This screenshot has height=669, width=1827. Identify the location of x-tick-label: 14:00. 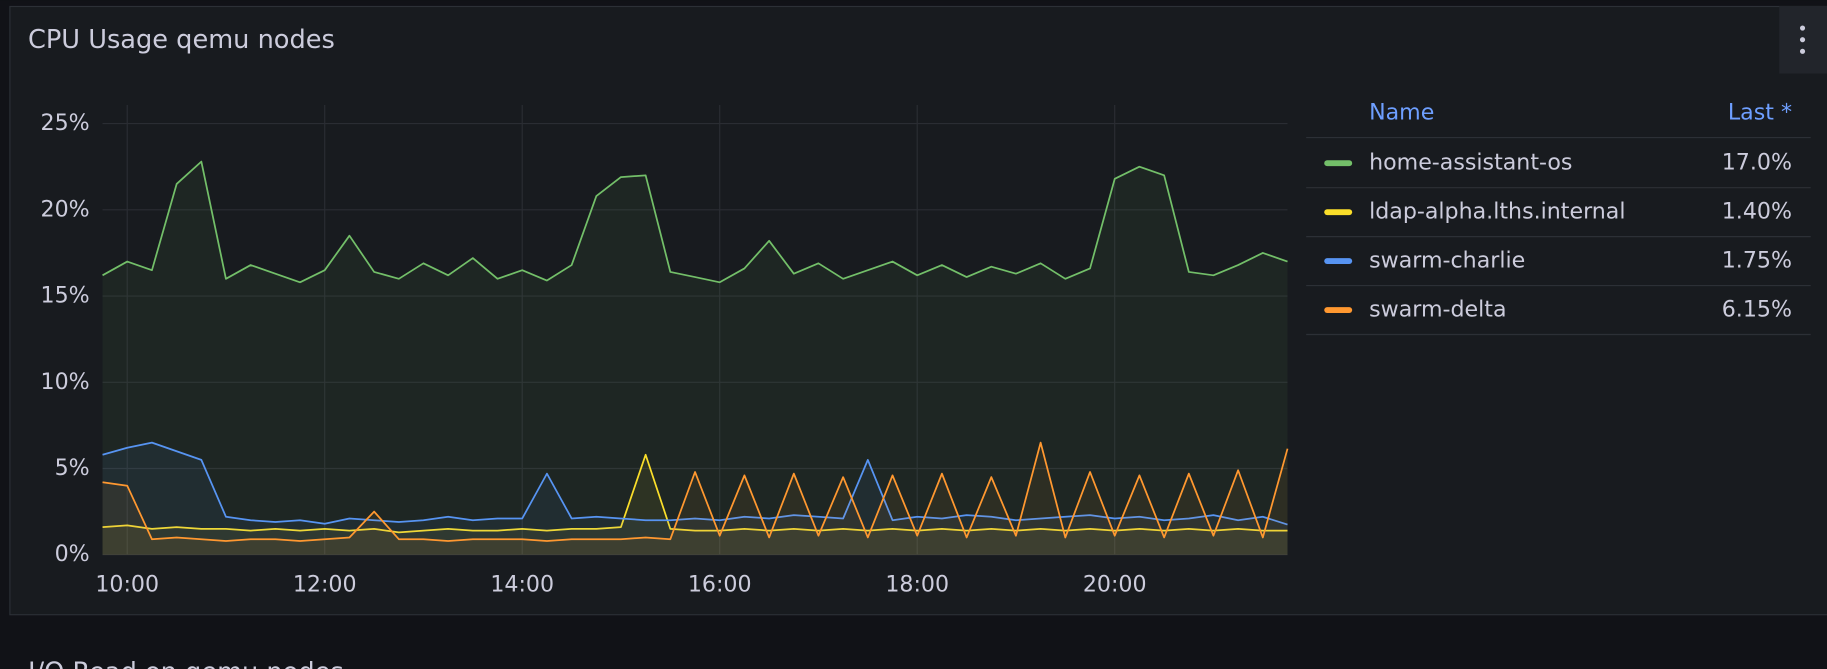
(522, 585).